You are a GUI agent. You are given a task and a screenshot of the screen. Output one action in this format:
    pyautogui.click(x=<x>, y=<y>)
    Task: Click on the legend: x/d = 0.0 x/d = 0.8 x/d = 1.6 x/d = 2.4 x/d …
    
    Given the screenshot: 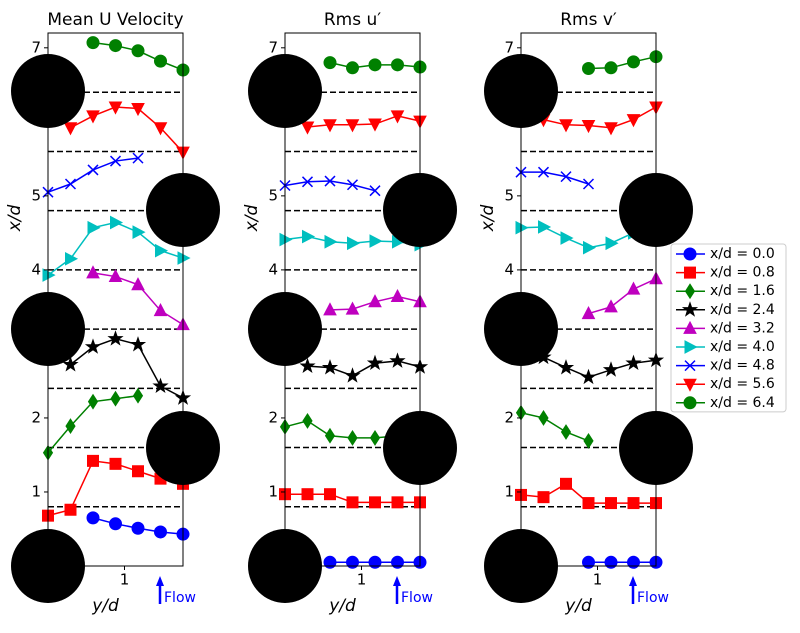 What is the action you would take?
    pyautogui.click(x=728, y=328)
    